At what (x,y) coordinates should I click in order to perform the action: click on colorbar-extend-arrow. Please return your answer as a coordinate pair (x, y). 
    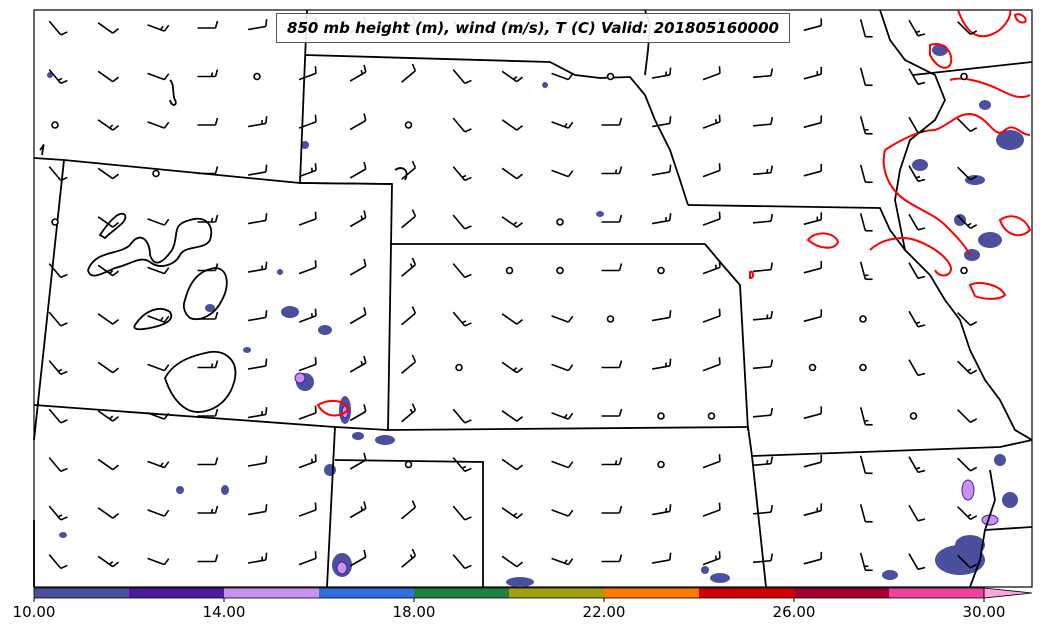
    Looking at the image, I should click on (1008, 593).